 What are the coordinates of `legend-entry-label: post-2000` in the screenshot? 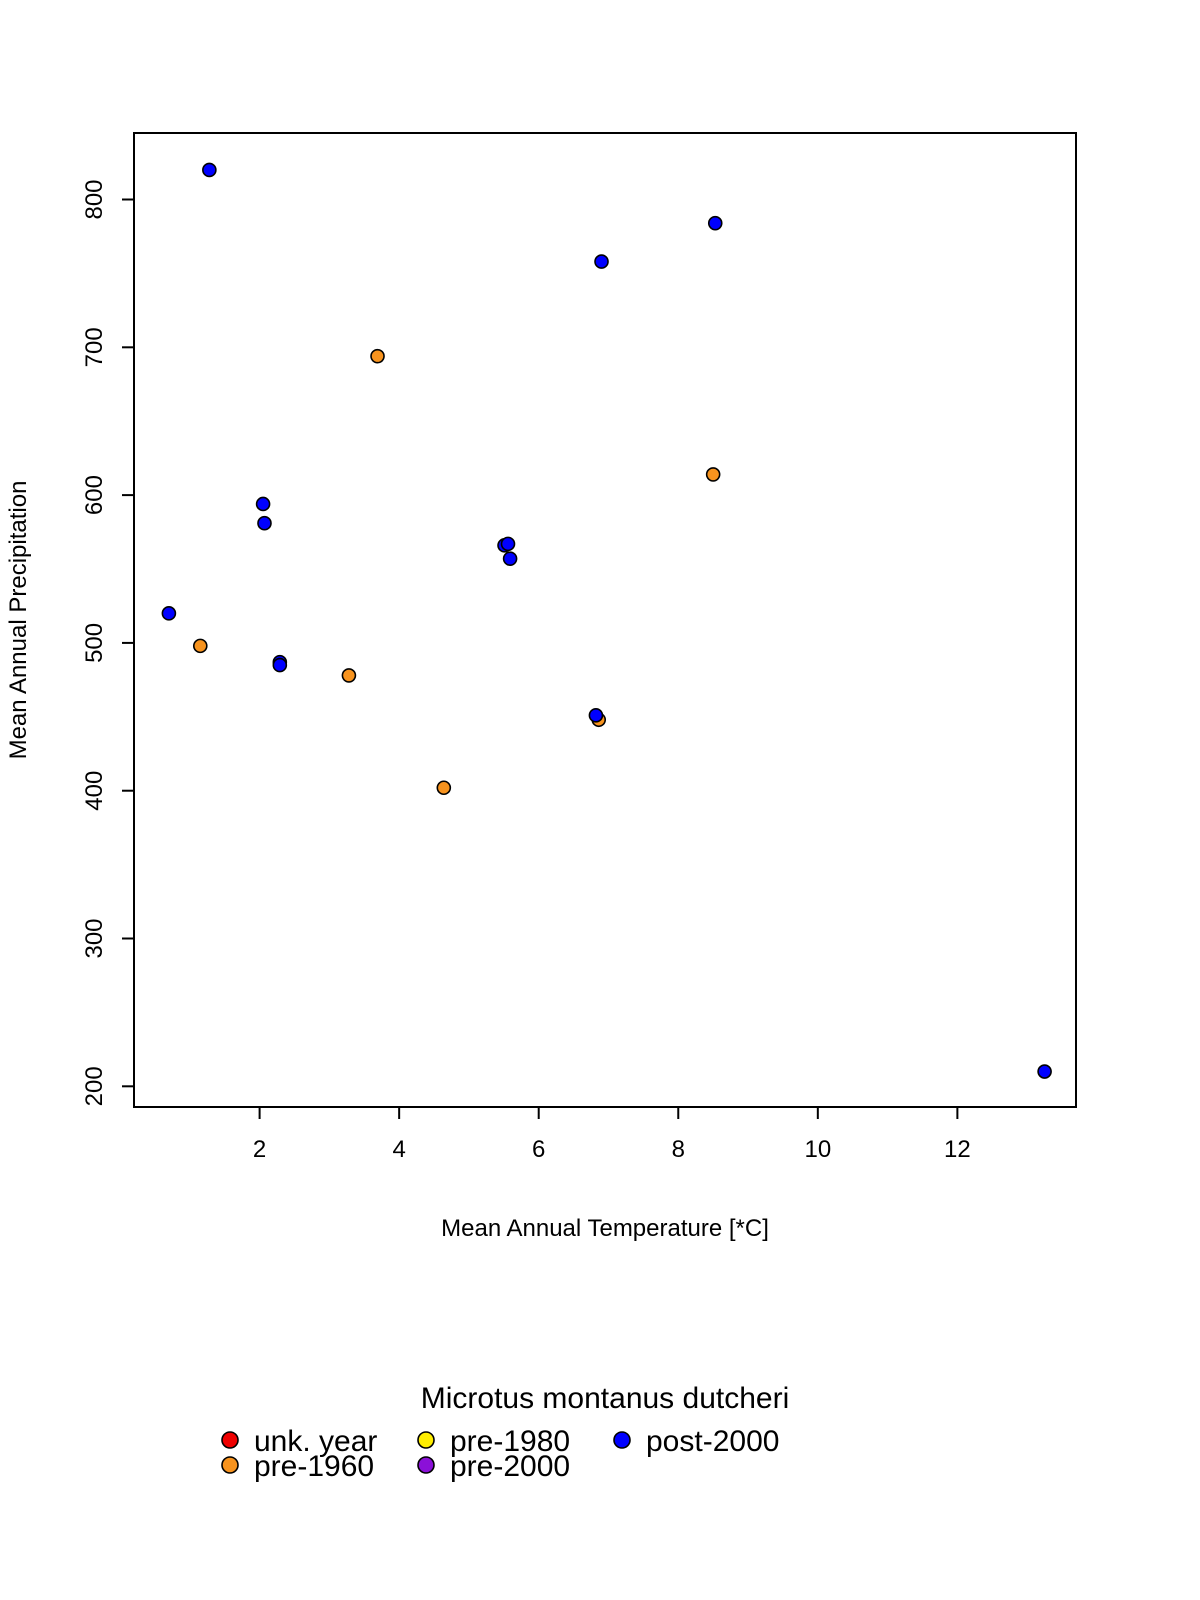 It's located at (712, 1441).